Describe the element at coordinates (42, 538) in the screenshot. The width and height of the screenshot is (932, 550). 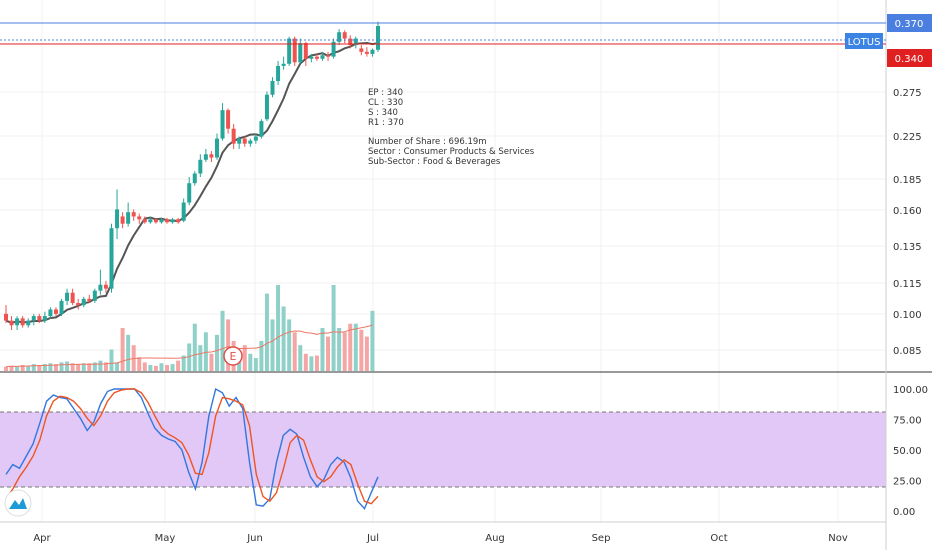
I see `month-label: Apr` at that location.